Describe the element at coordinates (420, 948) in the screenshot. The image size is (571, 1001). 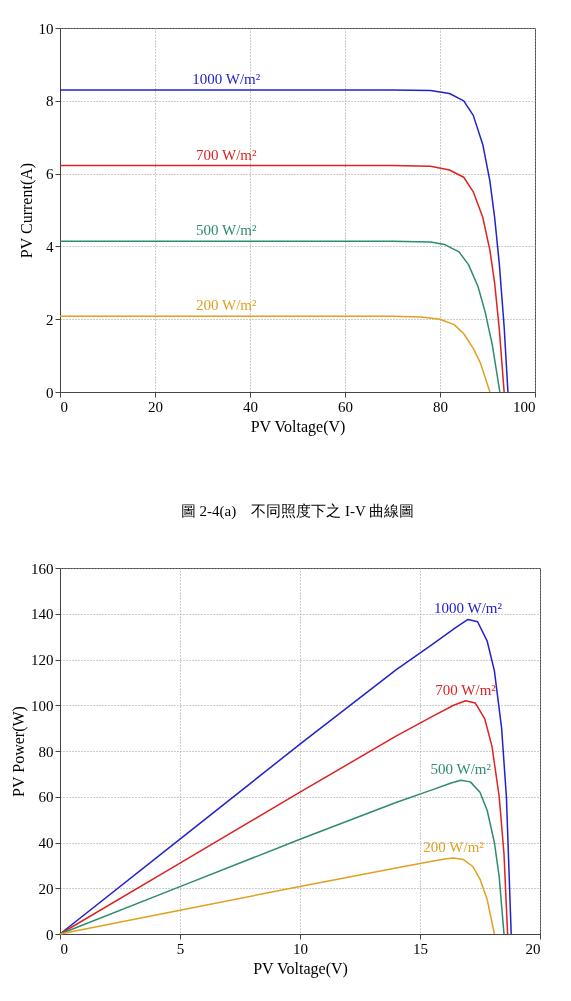
I see `x-tick-label: 15` at that location.